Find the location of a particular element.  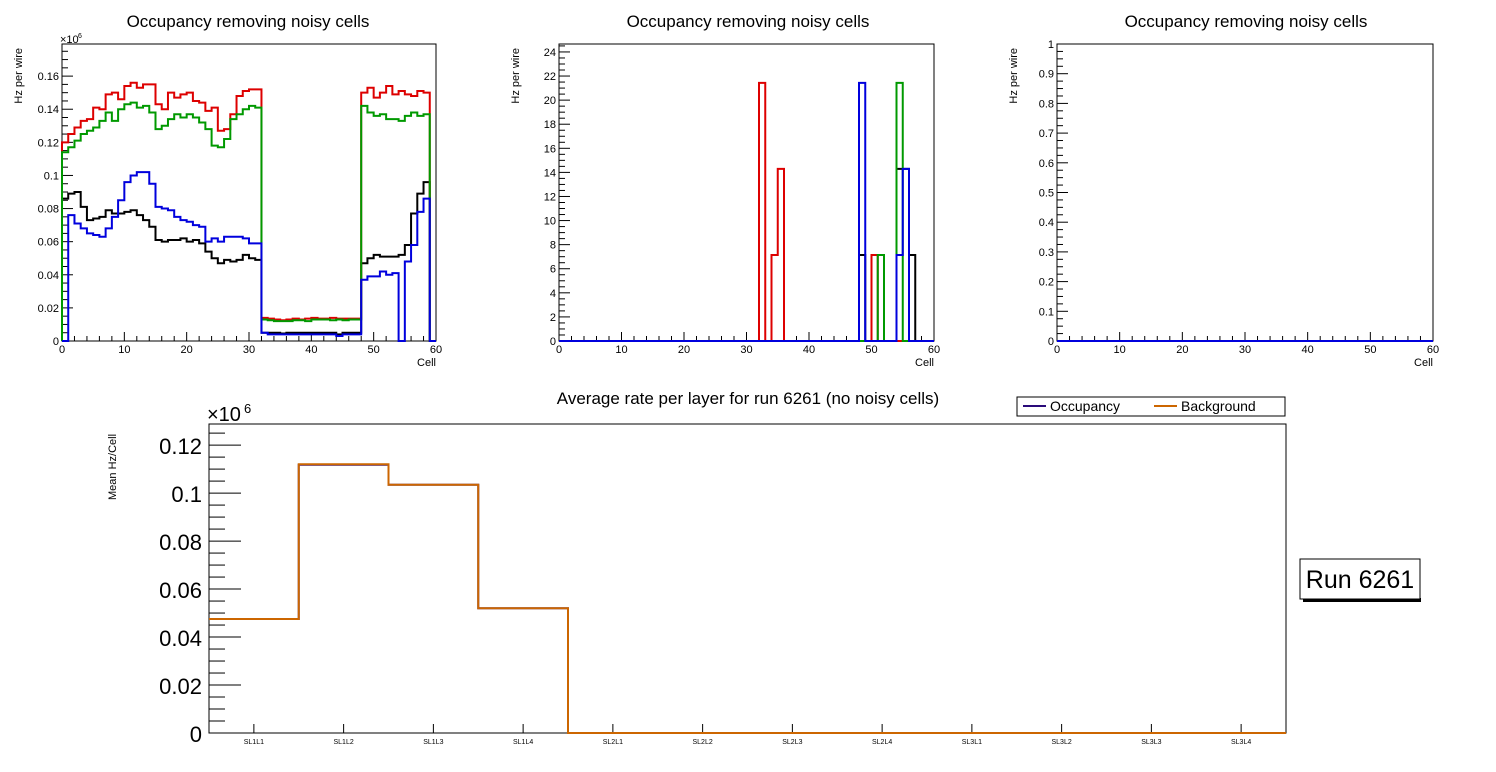

y-tick-label: 0.04 is located at coordinates (48, 276).